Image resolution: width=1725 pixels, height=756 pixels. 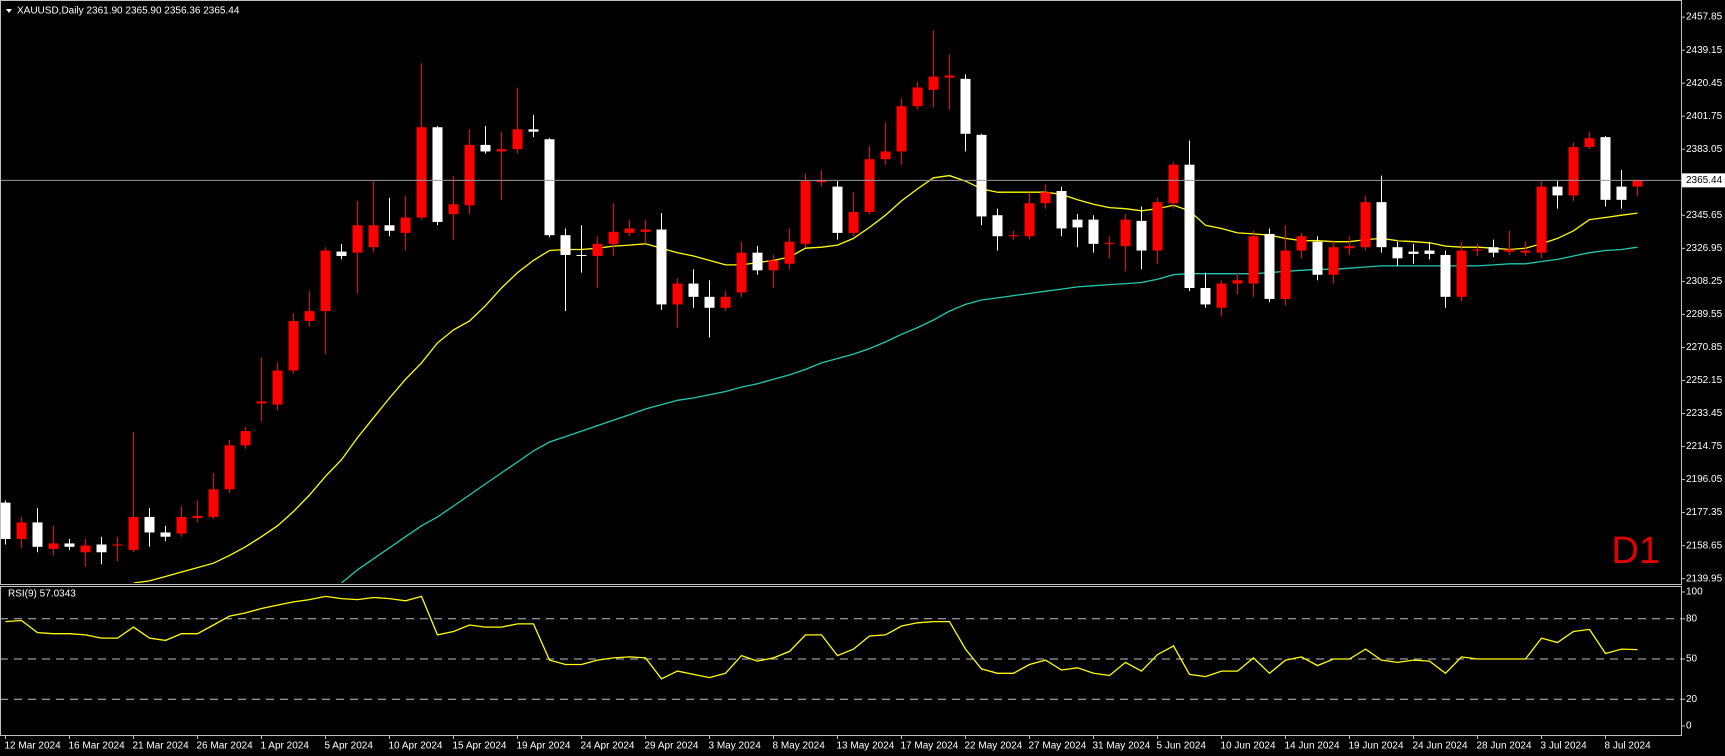 What do you see at coordinates (1694, 592) in the screenshot?
I see `y-tick-label: 100` at bounding box center [1694, 592].